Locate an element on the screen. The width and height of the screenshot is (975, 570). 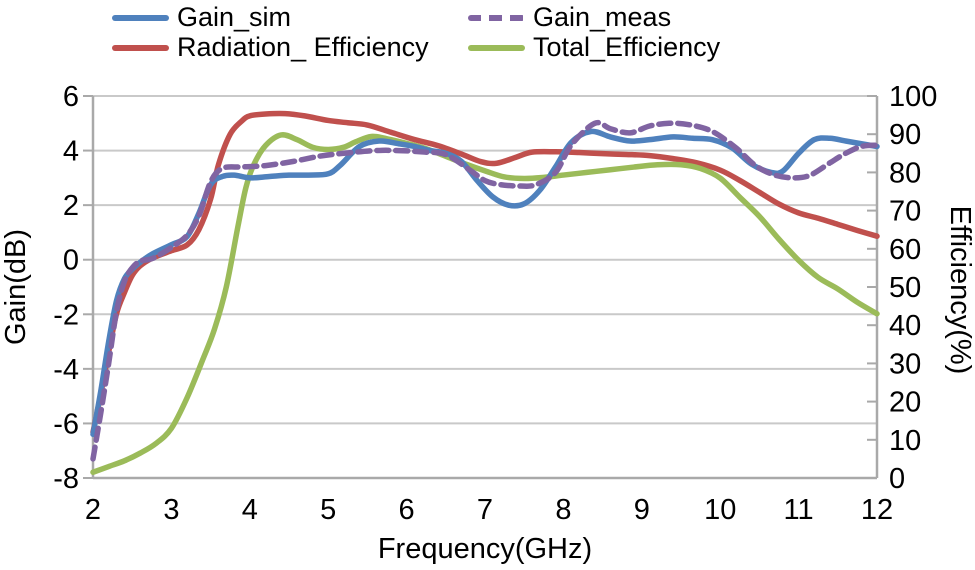
x-tick-label: 11 is located at coordinates (799, 510).